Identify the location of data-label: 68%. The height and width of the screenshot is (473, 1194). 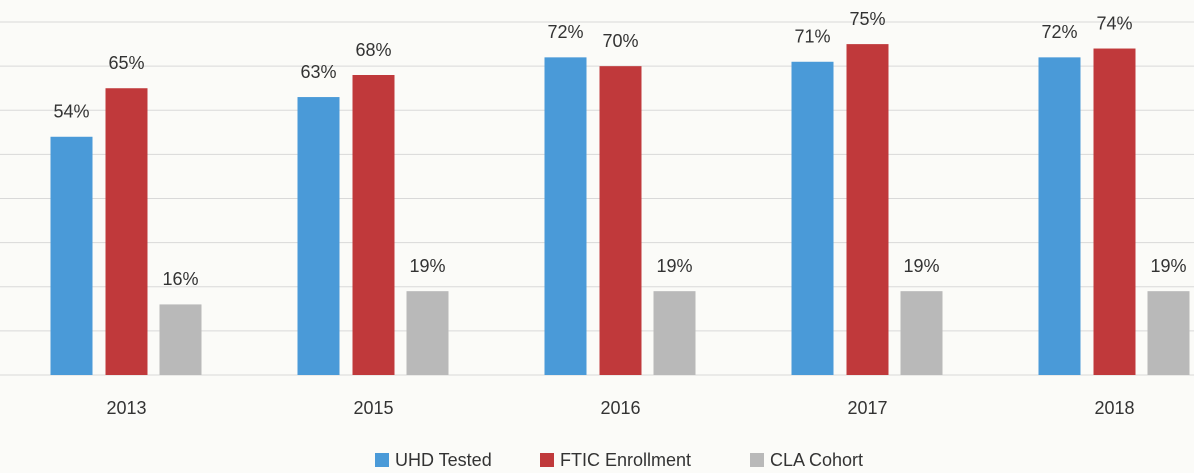
(373, 50).